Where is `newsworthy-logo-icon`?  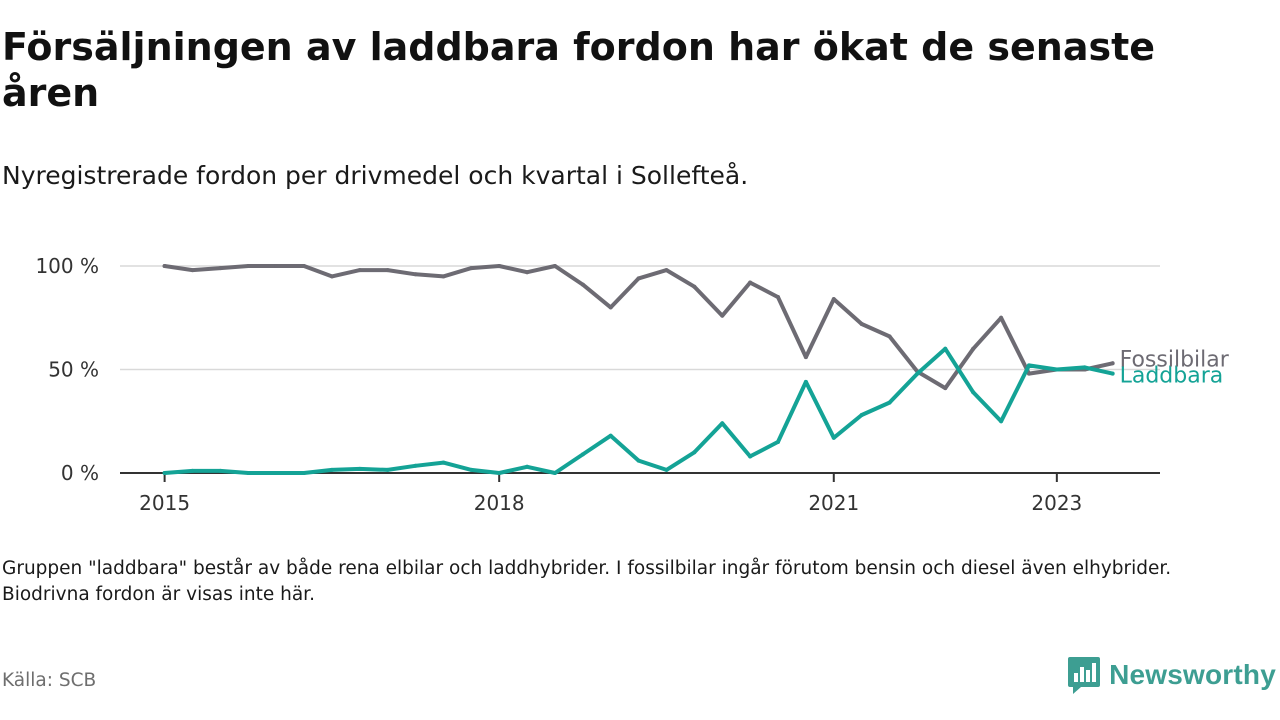 newsworthy-logo-icon is located at coordinates (1084, 675).